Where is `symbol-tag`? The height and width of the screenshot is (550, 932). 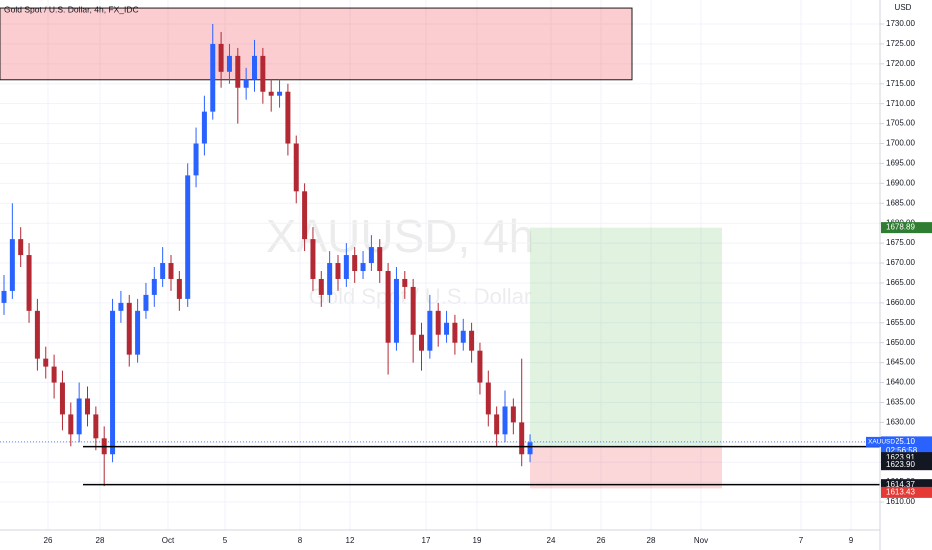
symbol-tag is located at coordinates (881, 441).